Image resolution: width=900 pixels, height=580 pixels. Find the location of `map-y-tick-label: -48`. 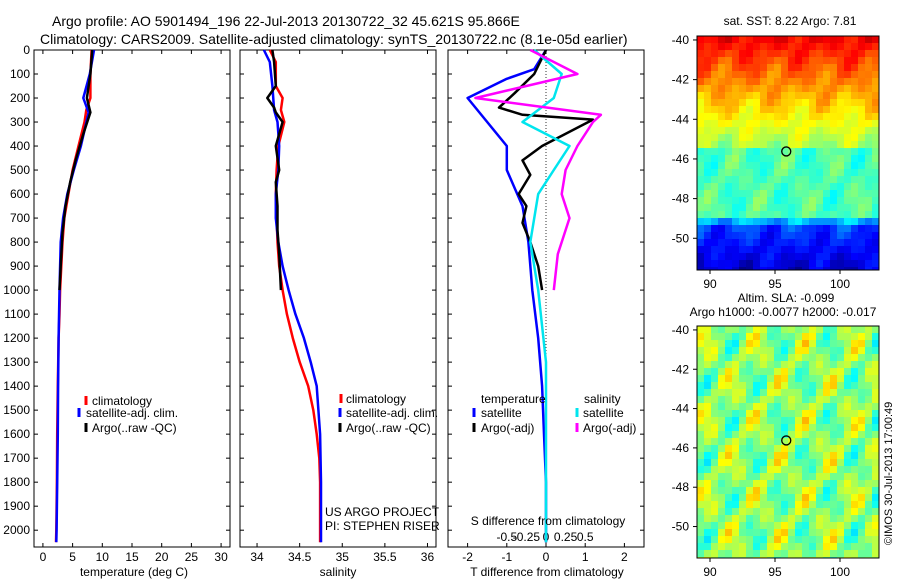

map-y-tick-label: -48 is located at coordinates (681, 487).